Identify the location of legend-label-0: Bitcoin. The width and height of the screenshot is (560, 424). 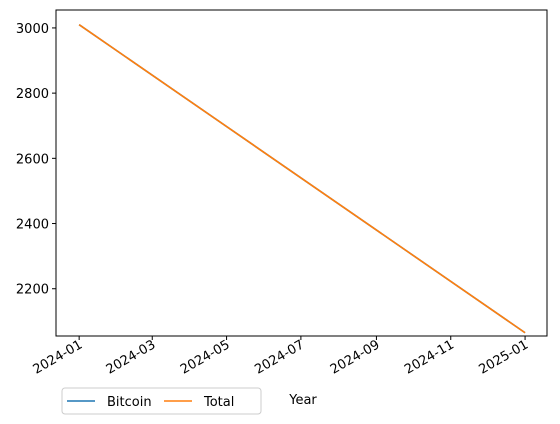
(129, 402).